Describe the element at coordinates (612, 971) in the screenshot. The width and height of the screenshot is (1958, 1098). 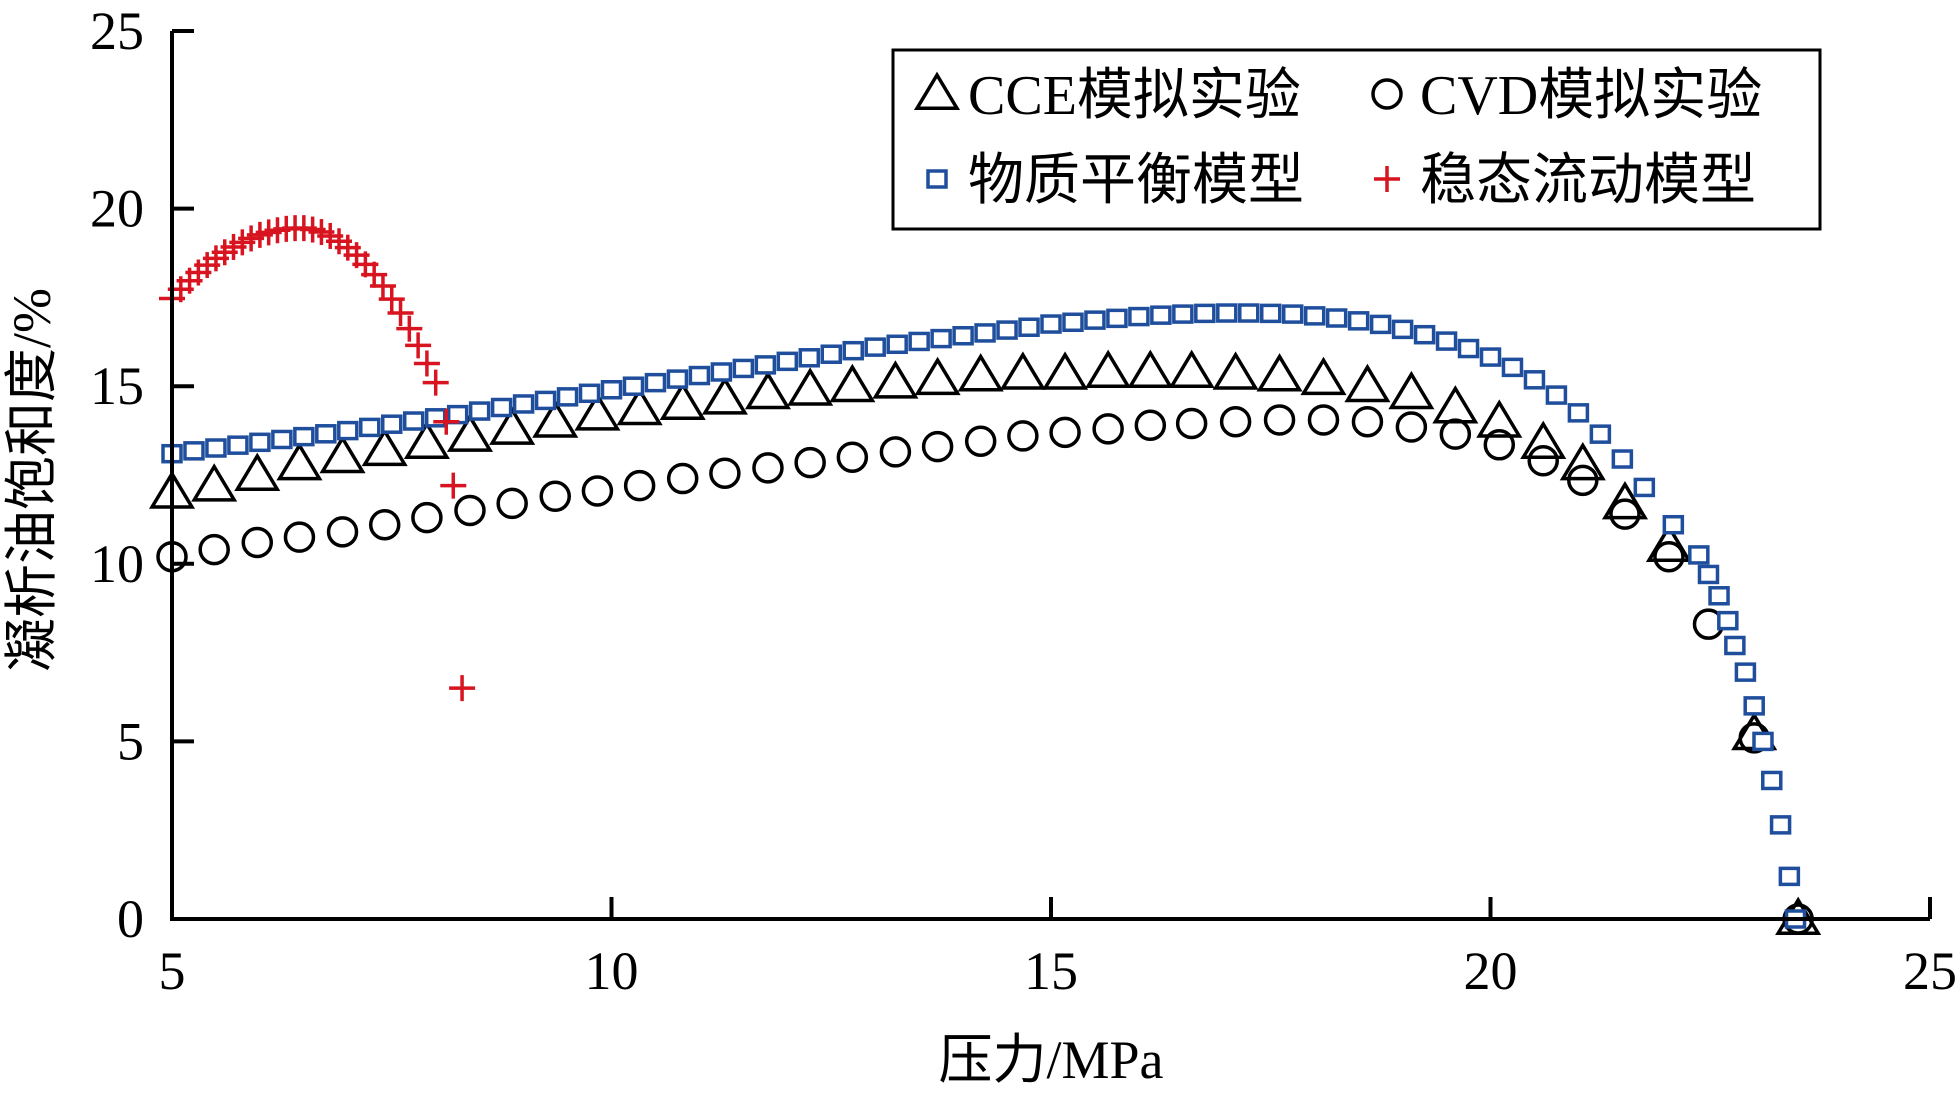
I see `x-tick-label: 10` at that location.